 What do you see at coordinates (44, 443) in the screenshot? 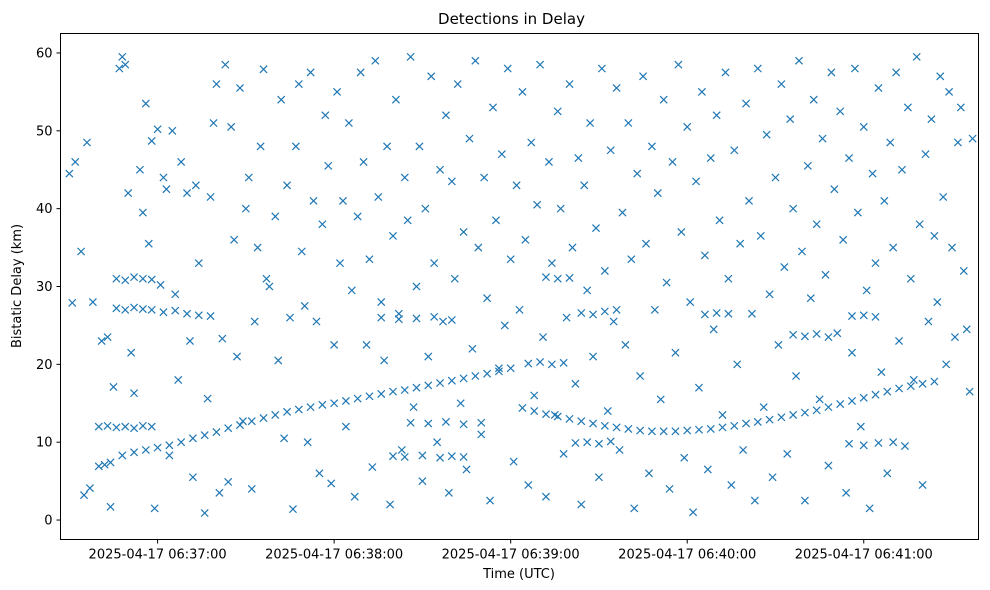
I see `y-tick-label: 10` at bounding box center [44, 443].